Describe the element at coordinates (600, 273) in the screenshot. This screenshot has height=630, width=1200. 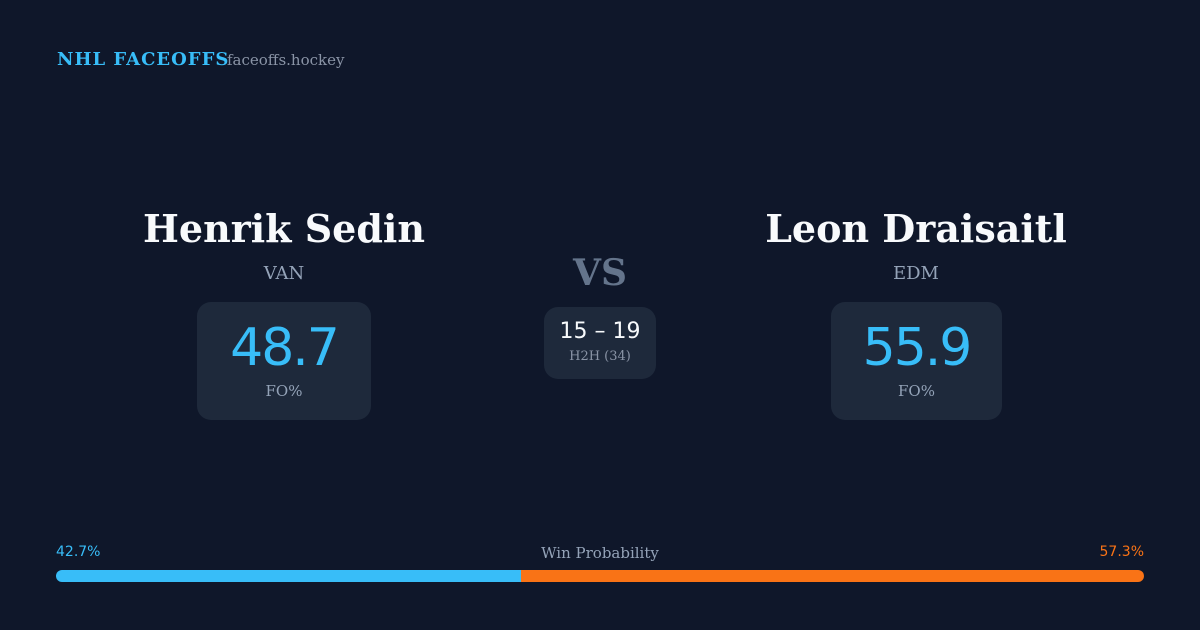
I see `vs-label: VS` at that location.